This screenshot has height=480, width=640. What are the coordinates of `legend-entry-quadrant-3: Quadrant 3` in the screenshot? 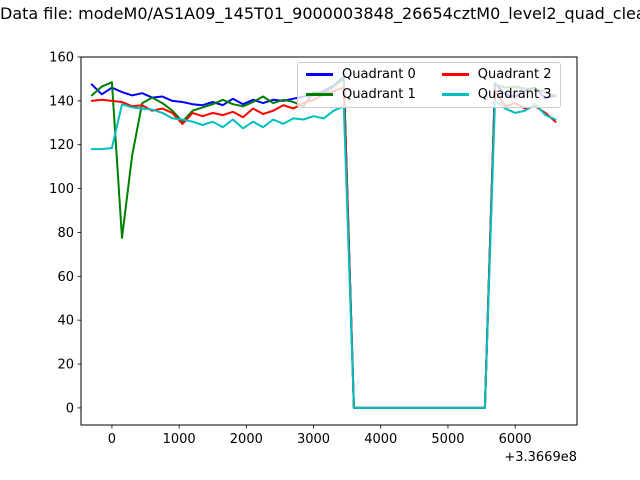 It's located at (496, 94).